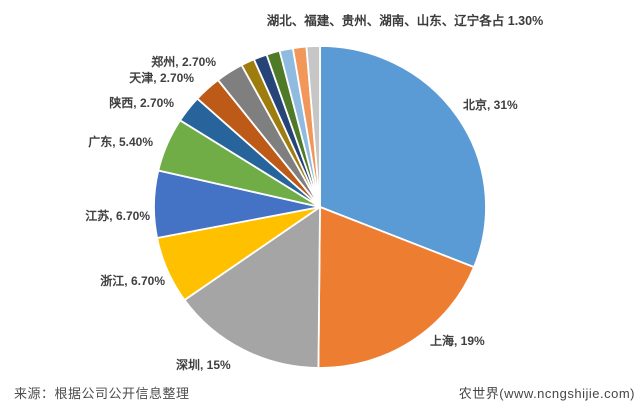 The height and width of the screenshot is (408, 640). I want to click on pie-slice-shanghai, so click(396, 287).